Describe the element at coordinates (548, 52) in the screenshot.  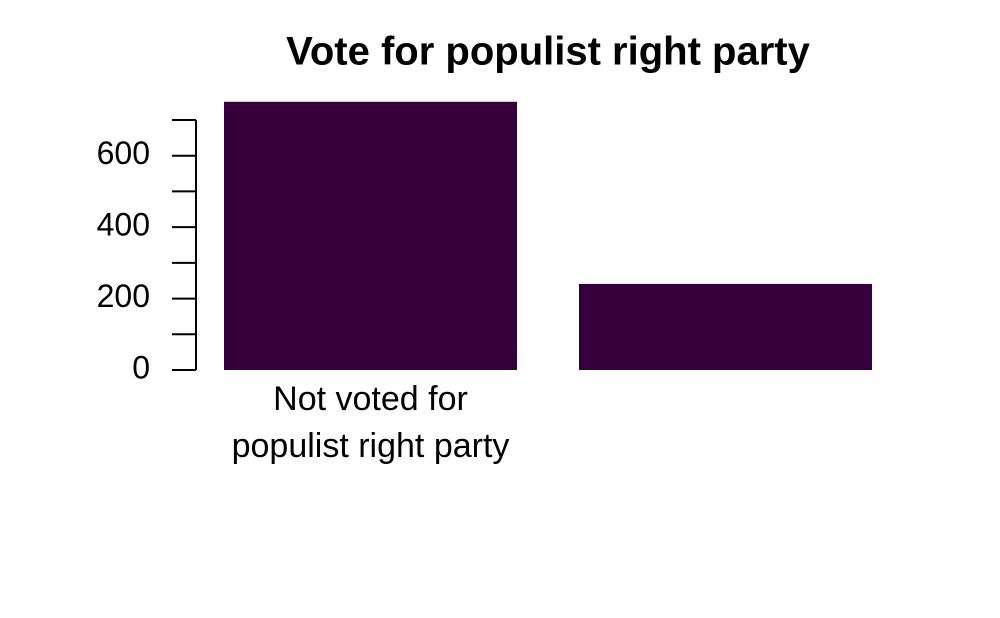
I see `chart-title: Vote for populist right party` at that location.